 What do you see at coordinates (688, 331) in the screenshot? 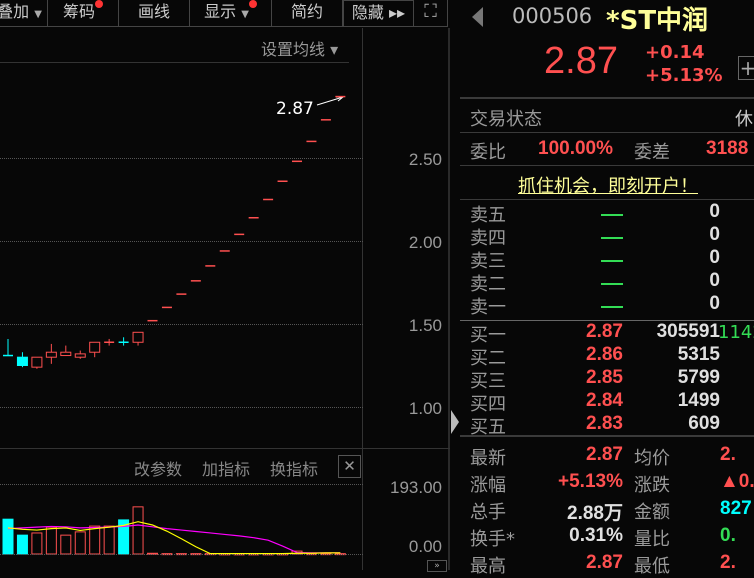
I see `bid-volume: 305591` at bounding box center [688, 331].